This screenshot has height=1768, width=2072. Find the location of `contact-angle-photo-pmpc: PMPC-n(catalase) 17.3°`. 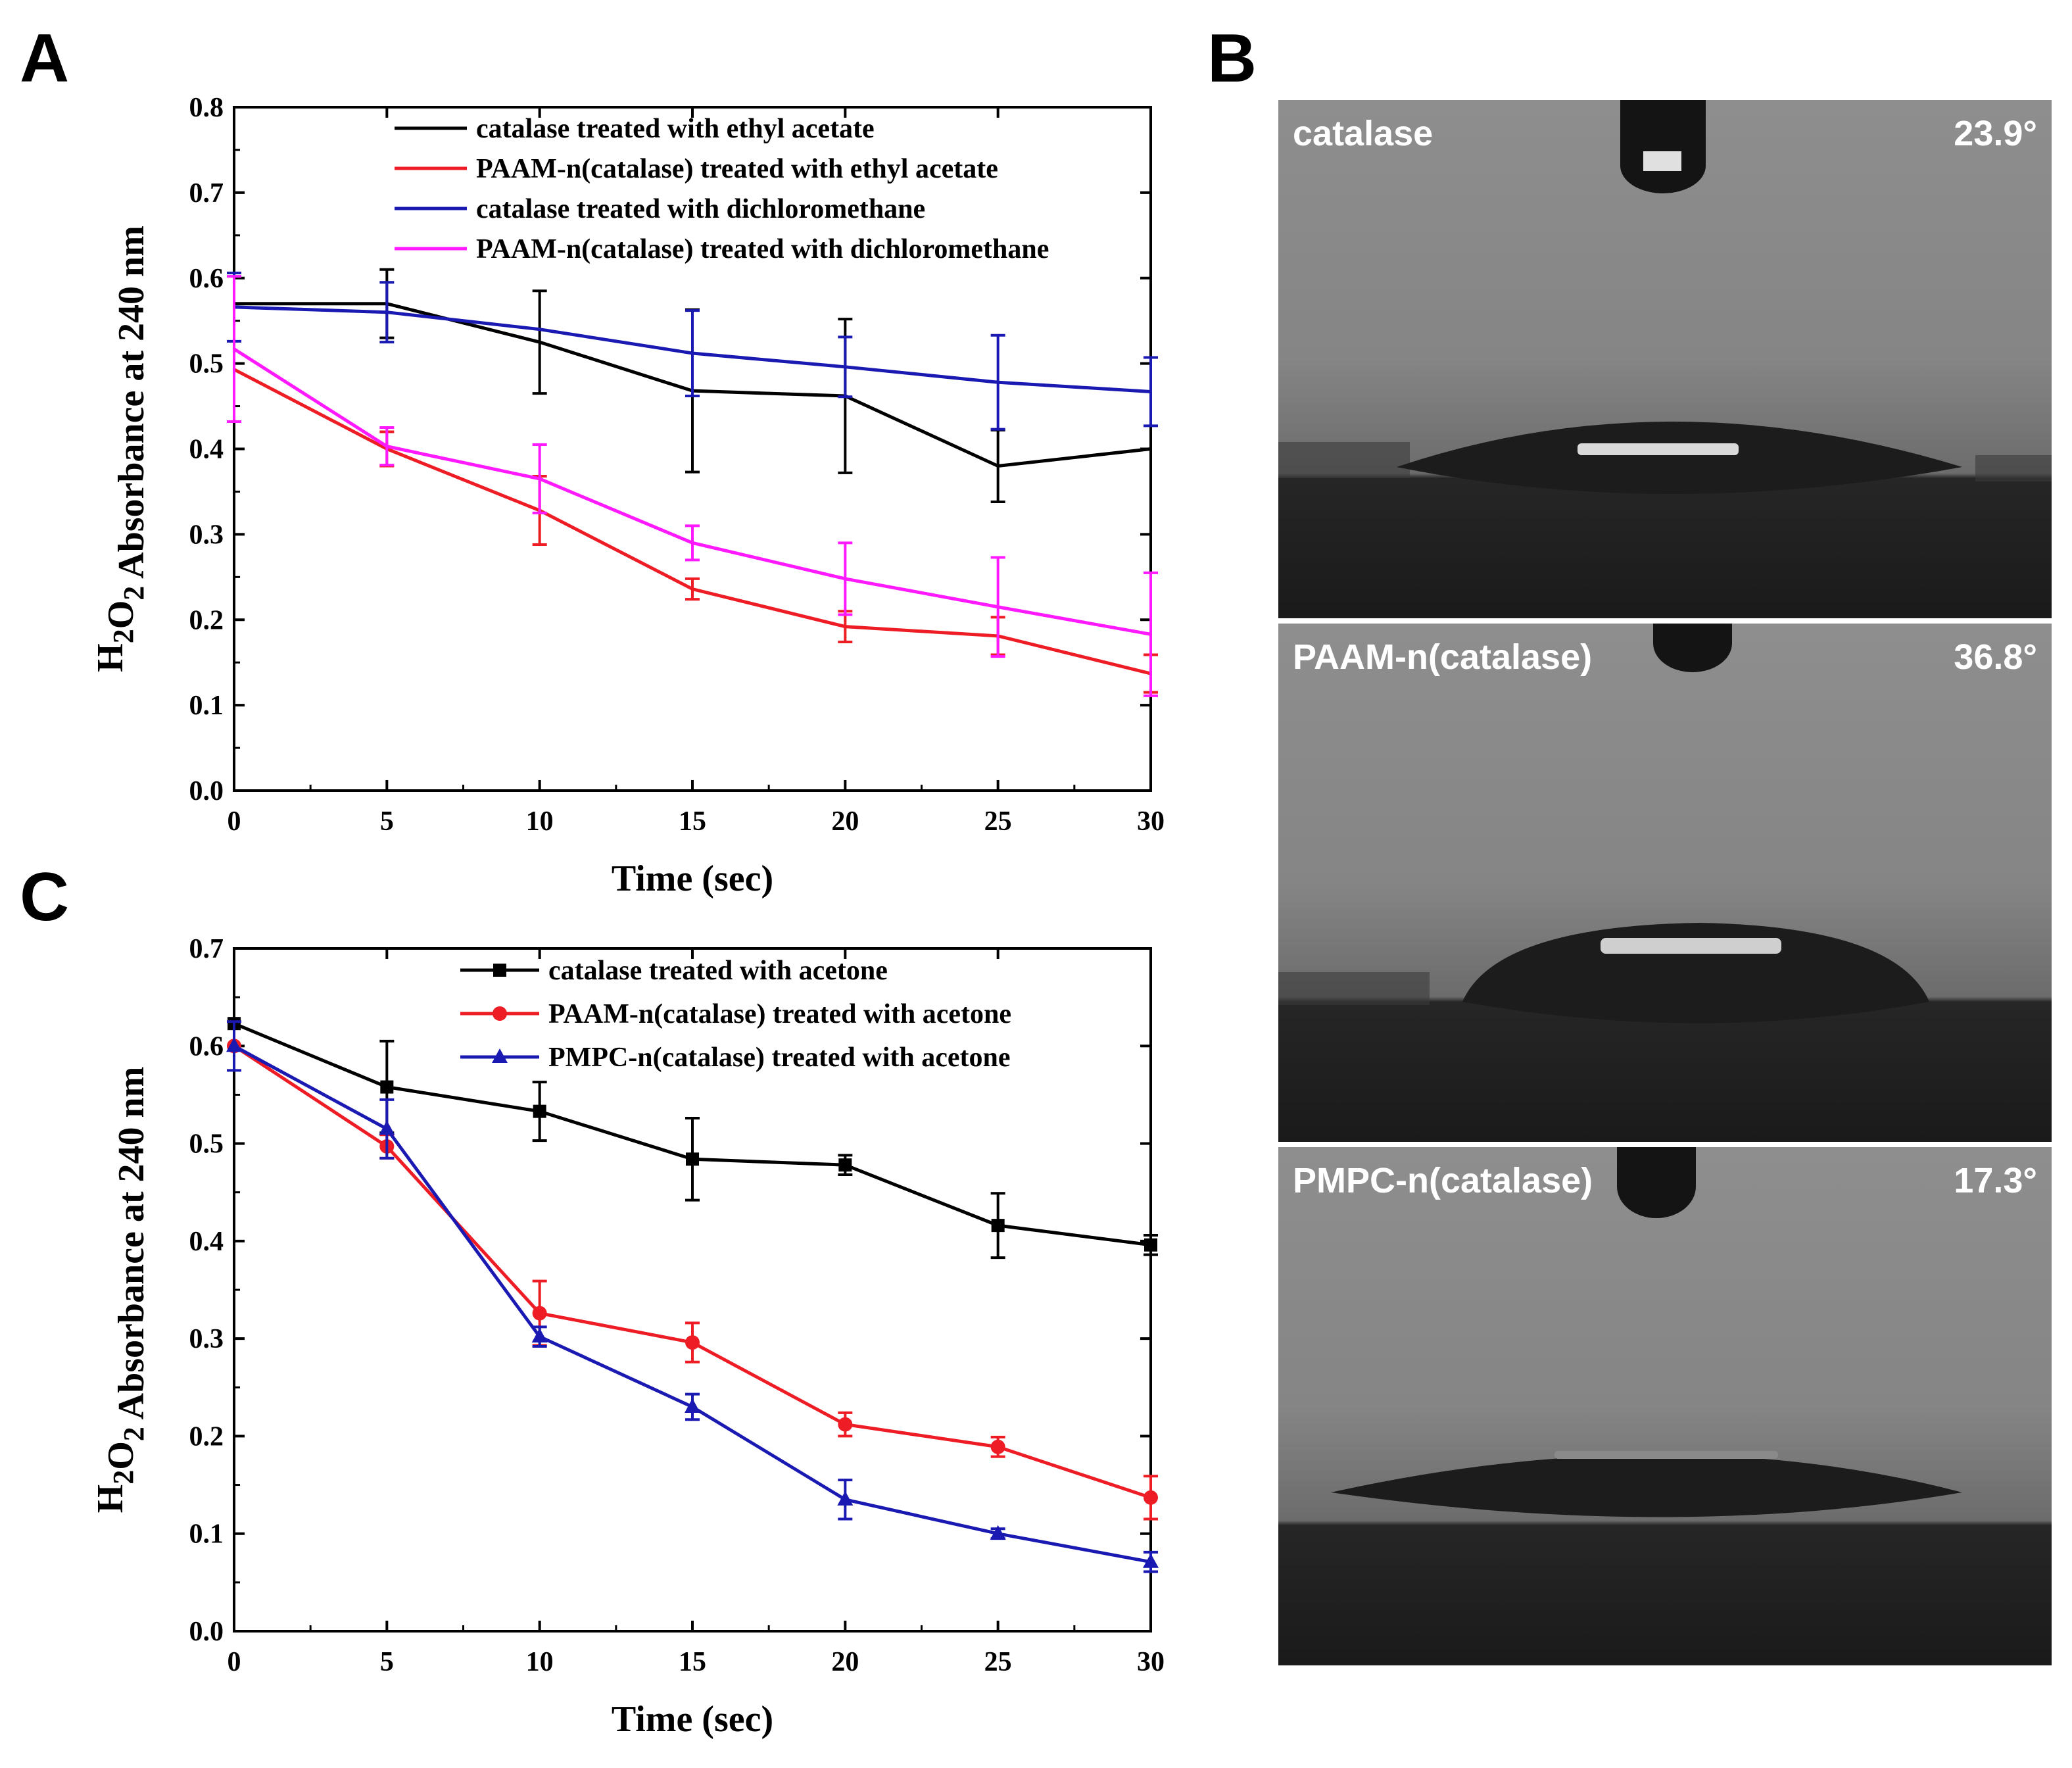

contact-angle-photo-pmpc: PMPC-n(catalase) 17.3° is located at coordinates (1665, 1406).